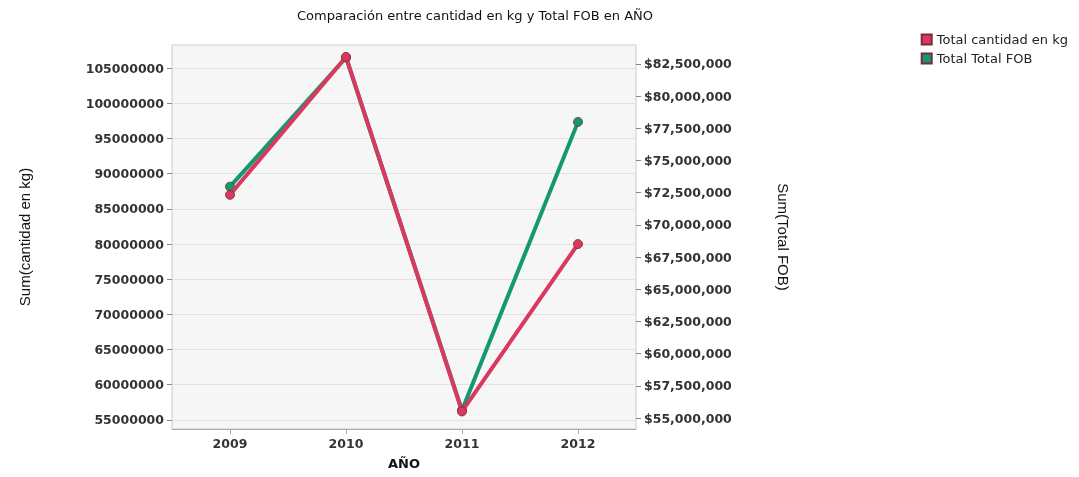  I want to click on y-tick-label: 65000000, so click(129, 350).